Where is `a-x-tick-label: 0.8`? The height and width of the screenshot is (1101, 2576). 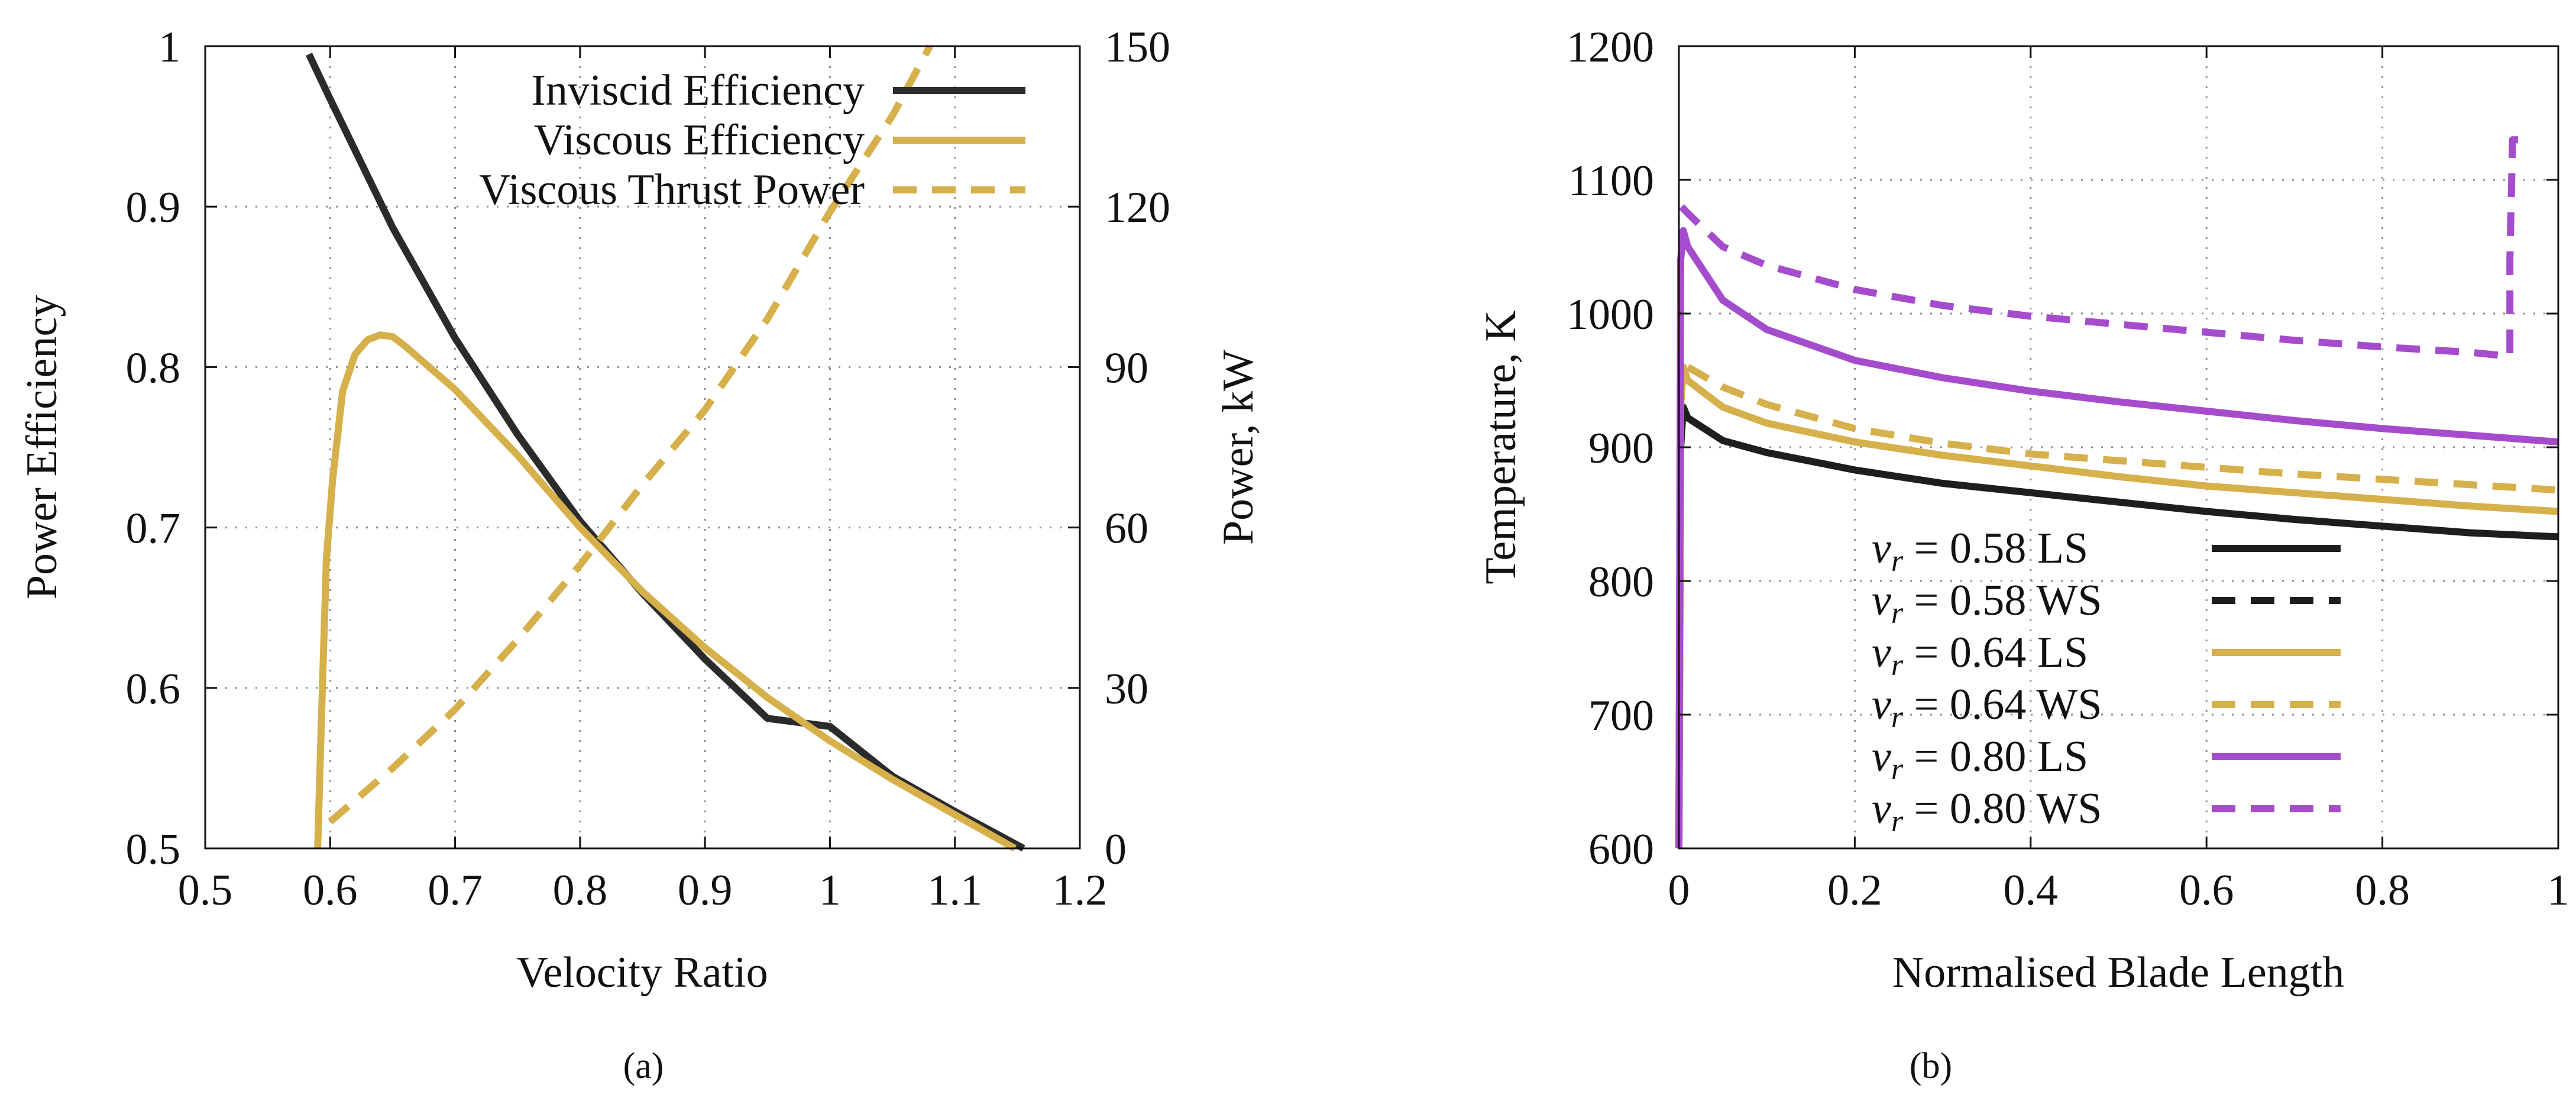 a-x-tick-label: 0.8 is located at coordinates (581, 890).